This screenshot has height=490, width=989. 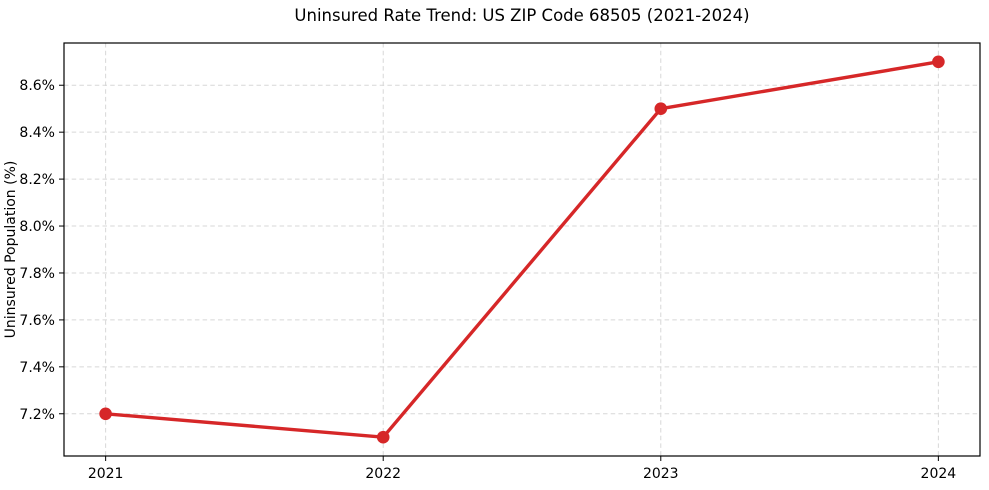 I want to click on y-tick-label: 8.6%, so click(x=37, y=86).